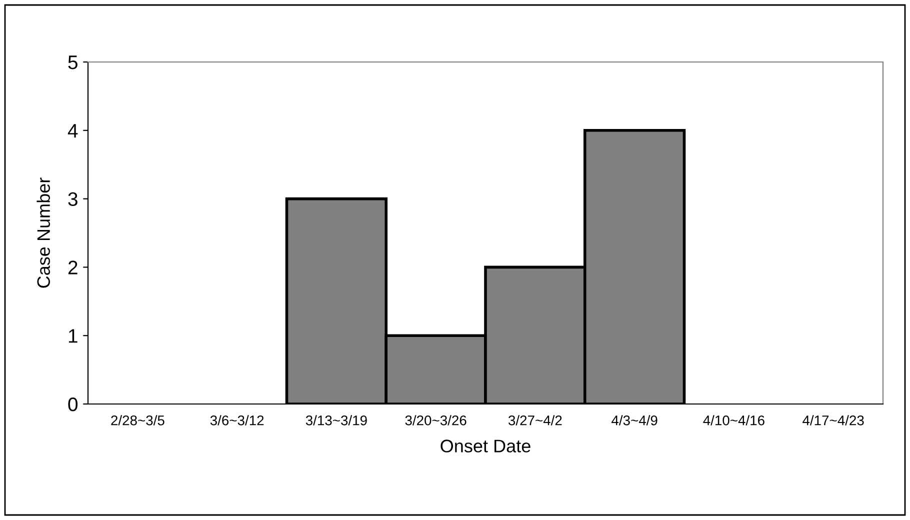 The image size is (910, 520). What do you see at coordinates (73, 404) in the screenshot?
I see `y-tick-label: 0` at bounding box center [73, 404].